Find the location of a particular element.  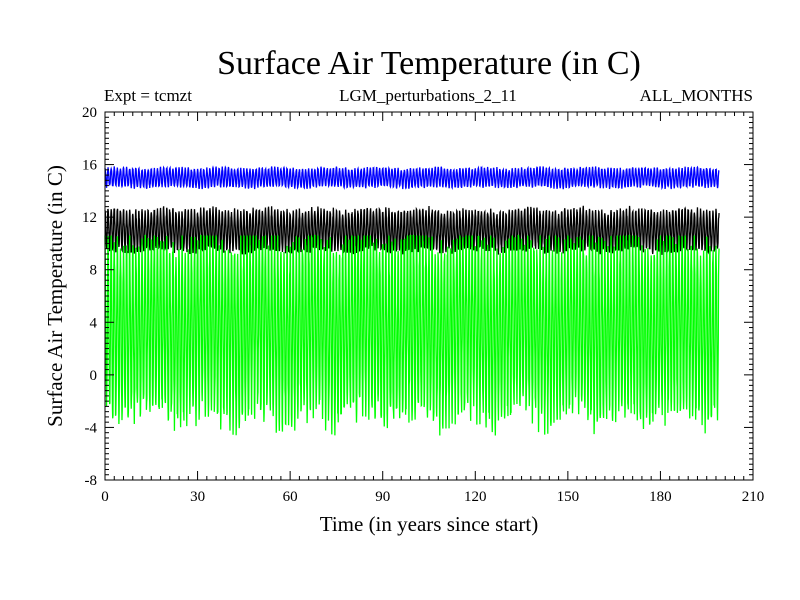

y-axis-label: Surface Air Temperature (in C) is located at coordinates (55, 296).